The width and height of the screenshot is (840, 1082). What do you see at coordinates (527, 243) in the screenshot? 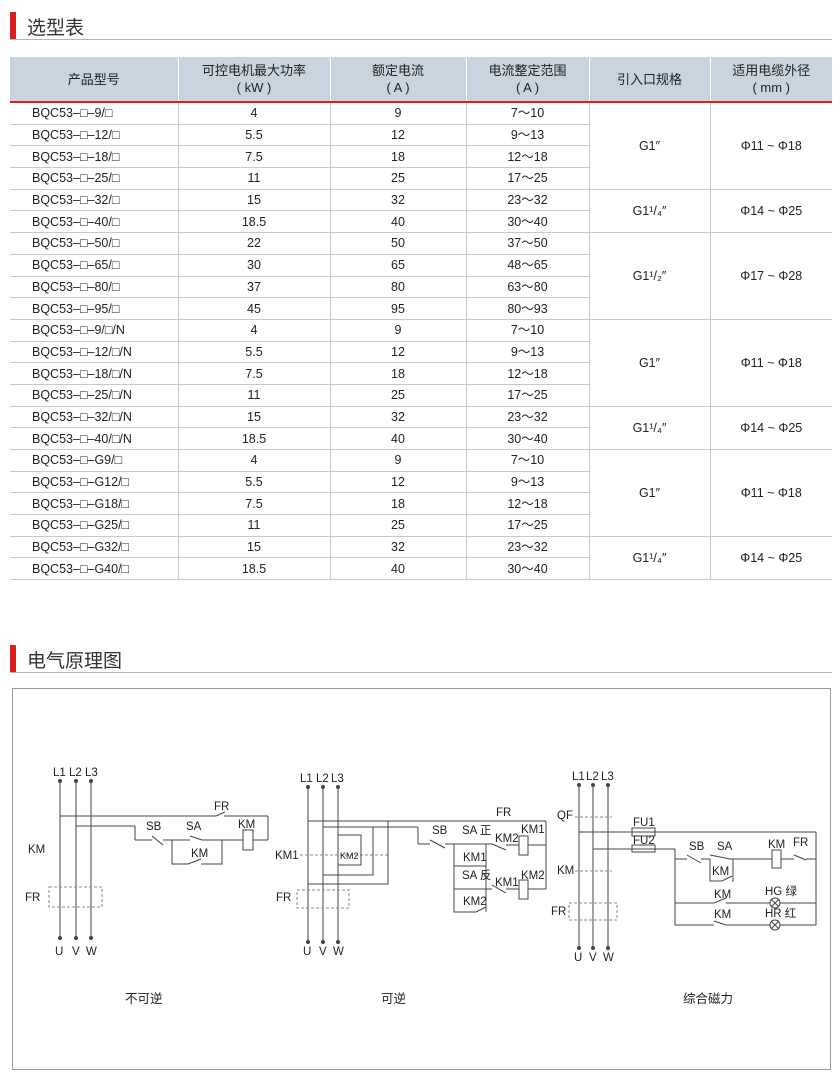
I see `cell-setting-range: 37～50` at bounding box center [527, 243].